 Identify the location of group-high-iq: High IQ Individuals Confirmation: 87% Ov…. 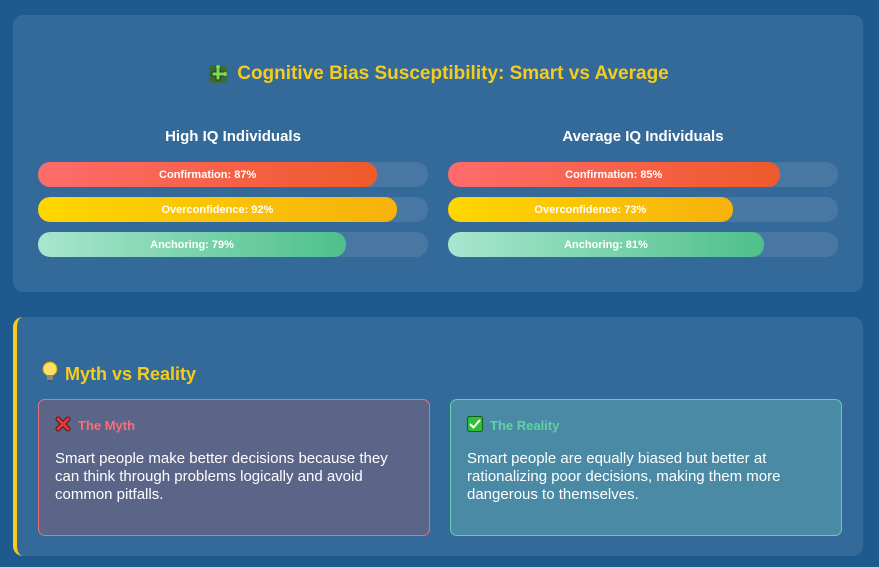
(233, 197).